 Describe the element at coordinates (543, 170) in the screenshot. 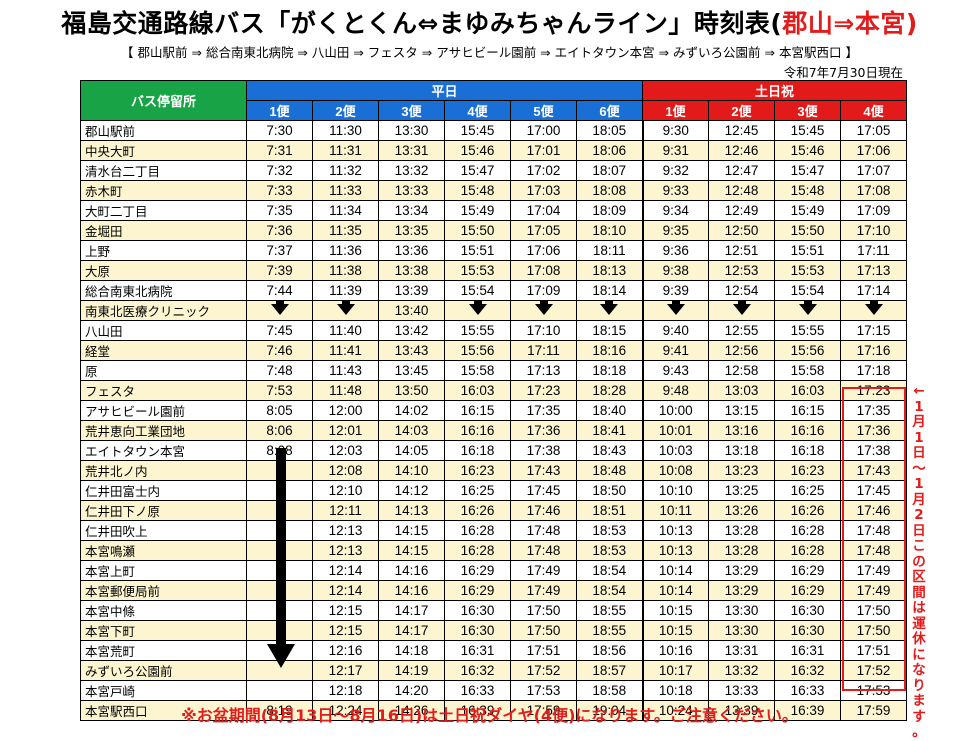

I see `time-cell: 17:02` at that location.